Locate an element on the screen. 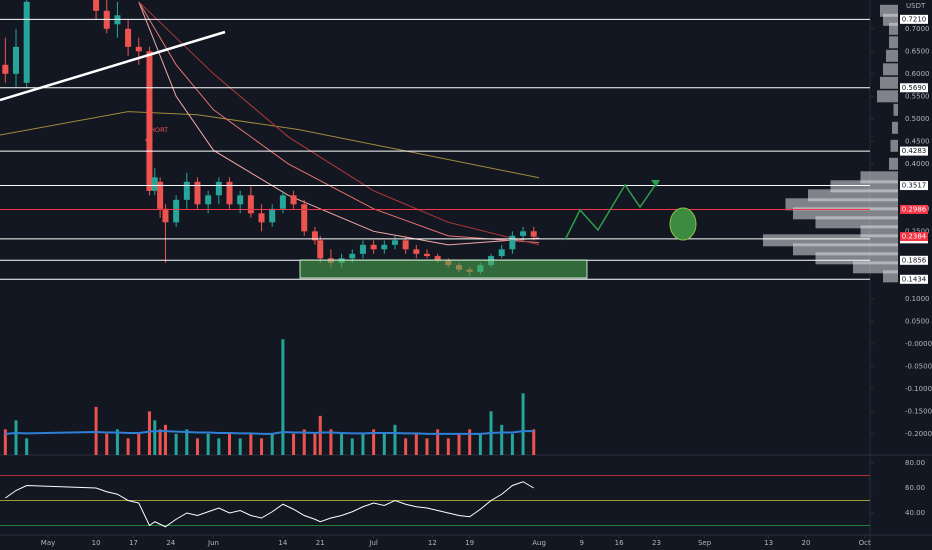 The image size is (932, 550). y-tick-label: -0.1500 is located at coordinates (918, 411).